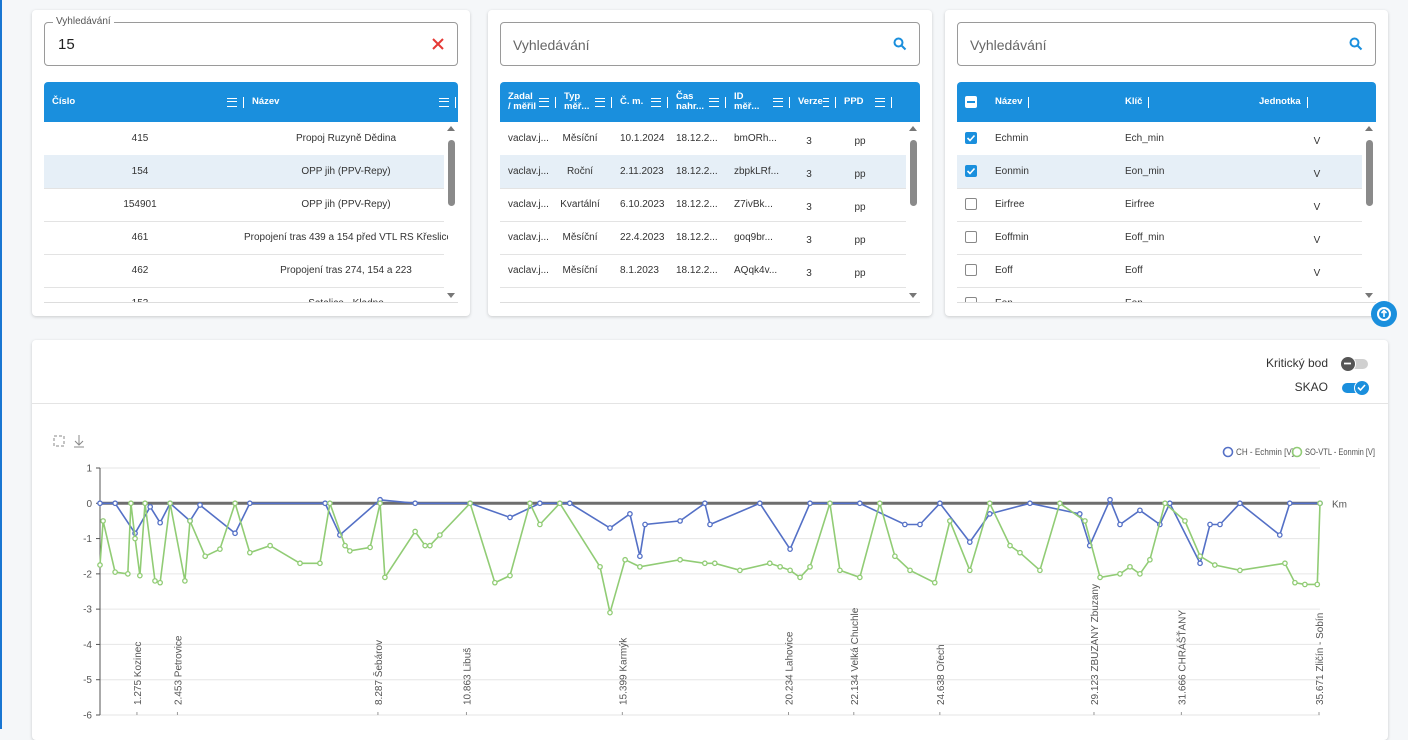 This screenshot has width=1408, height=740. I want to click on table-cell: 3, so click(809, 240).